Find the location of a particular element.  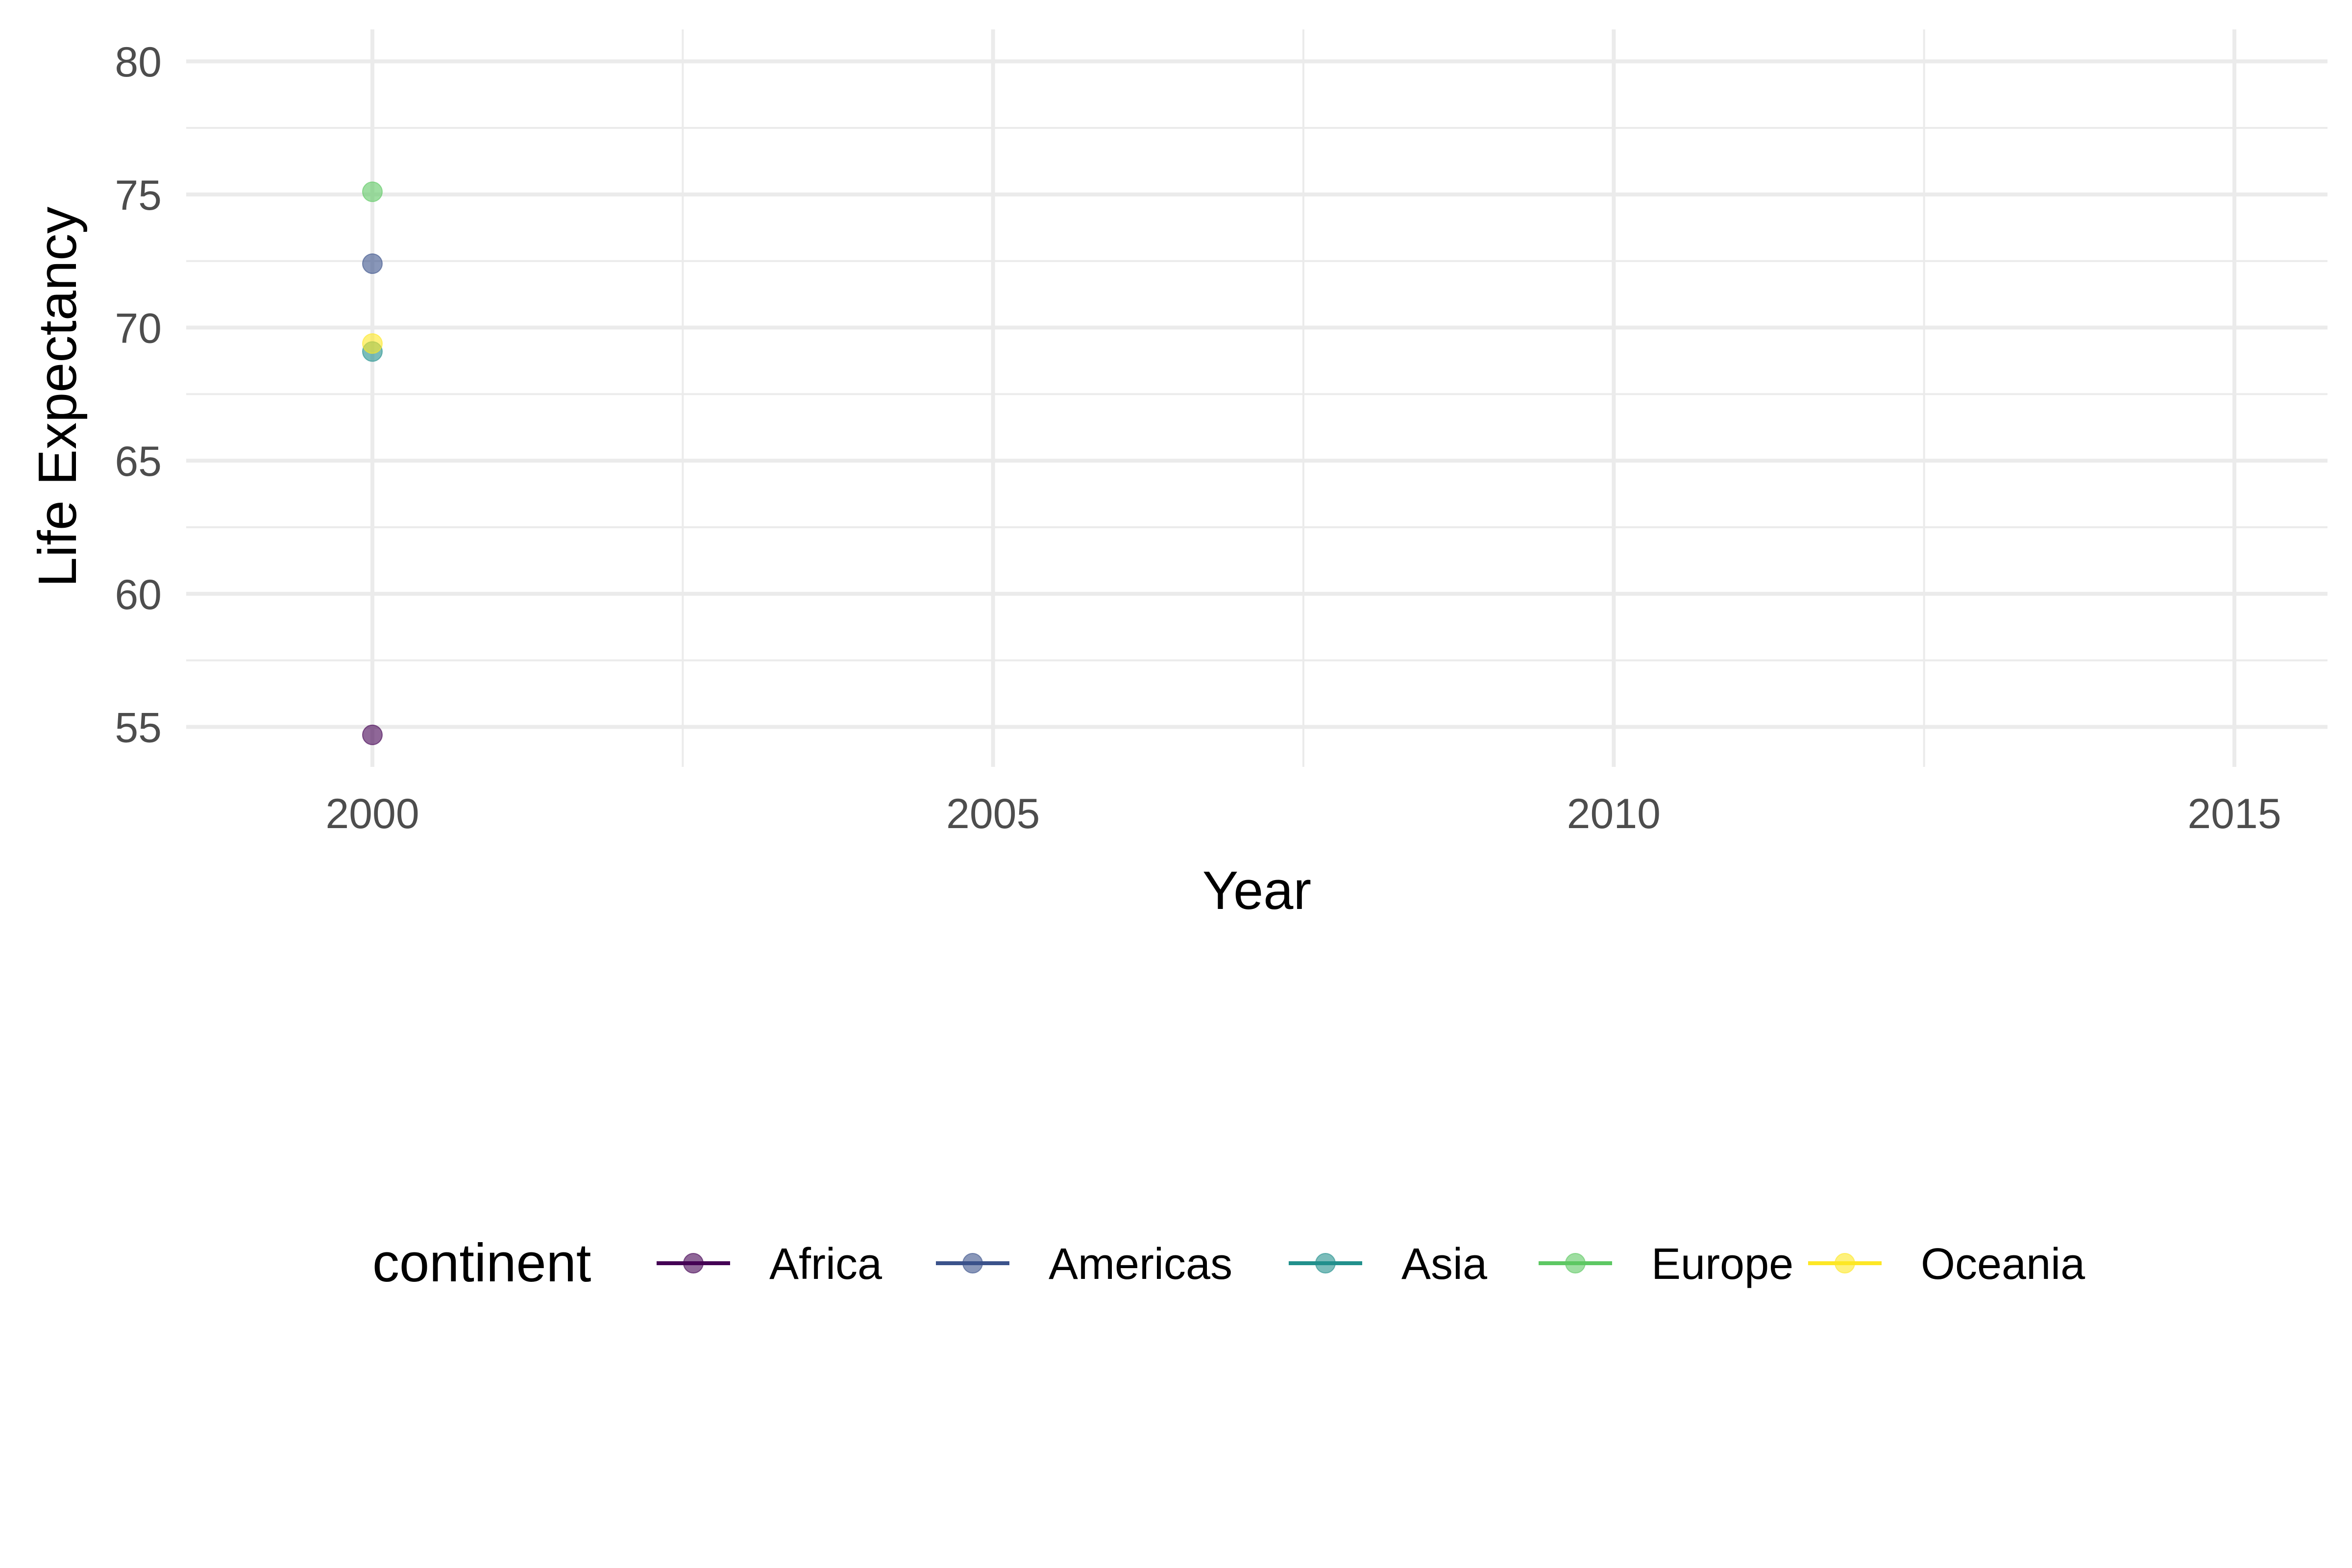

legend-title: continent is located at coordinates (481, 1263).